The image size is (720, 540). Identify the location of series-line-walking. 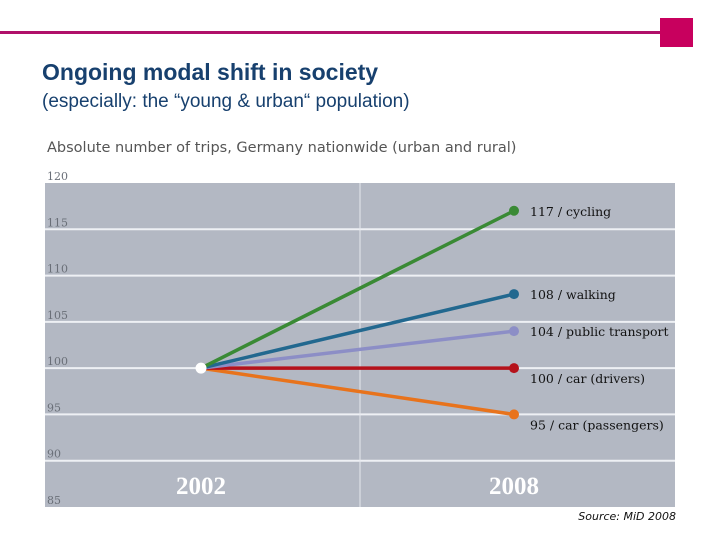
(357, 331).